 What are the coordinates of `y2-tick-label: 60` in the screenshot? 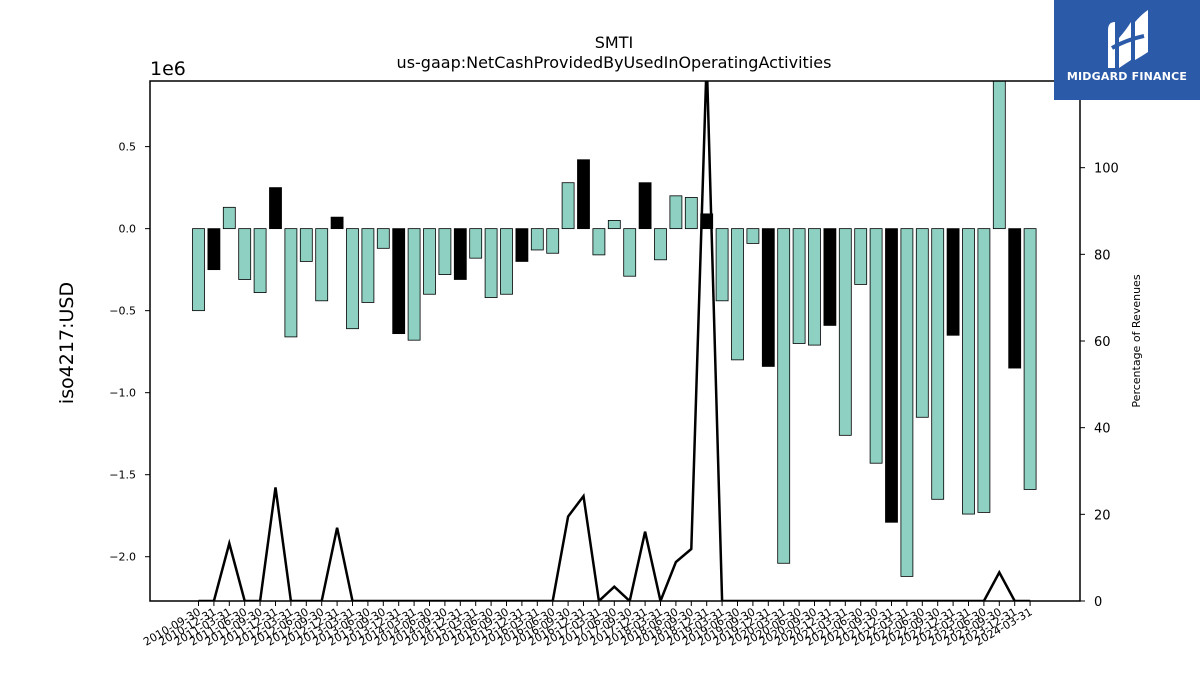 It's located at (1102, 342).